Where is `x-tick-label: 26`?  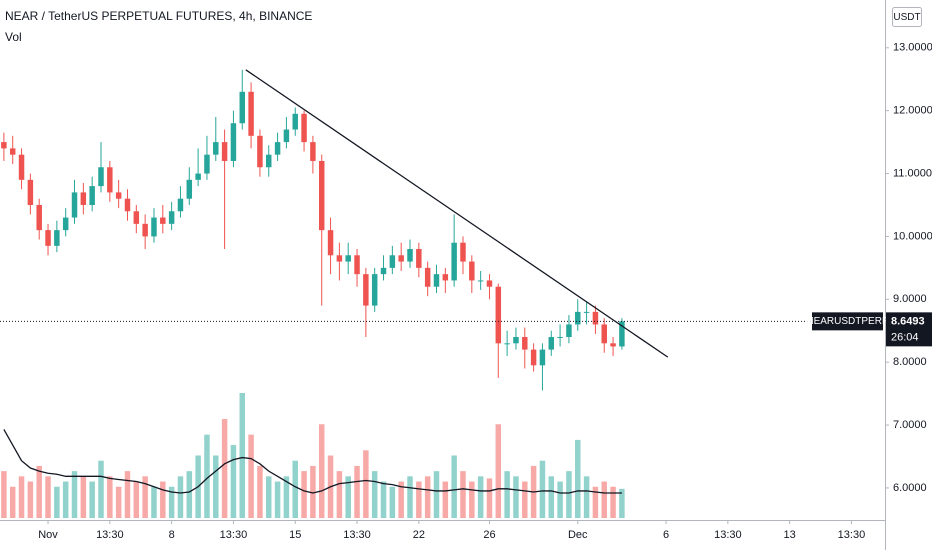
x-tick-label: 26 is located at coordinates (489, 535).